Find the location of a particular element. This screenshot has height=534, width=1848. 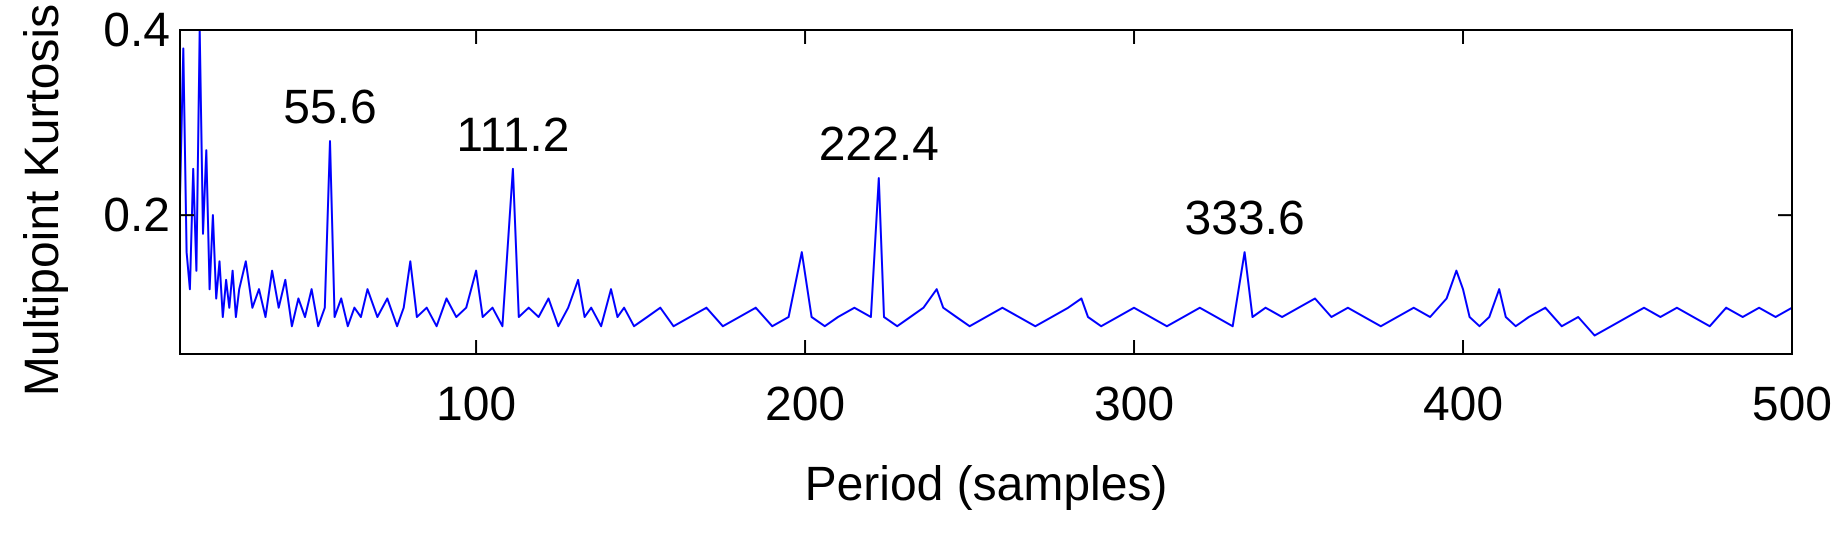

y-tick-label: 0.2 is located at coordinates (136, 215).